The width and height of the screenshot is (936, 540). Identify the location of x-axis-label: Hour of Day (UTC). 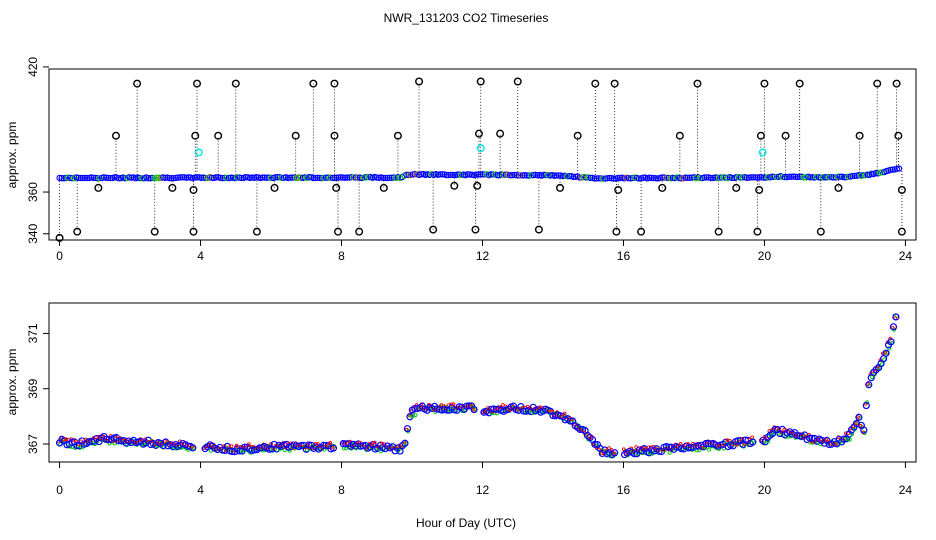
(466, 523).